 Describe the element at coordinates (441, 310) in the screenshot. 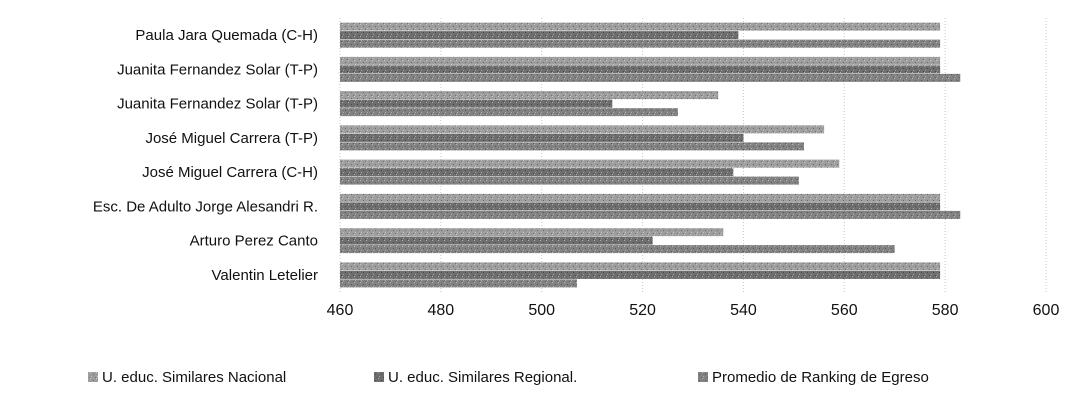

I see `x-tick-label: 480` at that location.